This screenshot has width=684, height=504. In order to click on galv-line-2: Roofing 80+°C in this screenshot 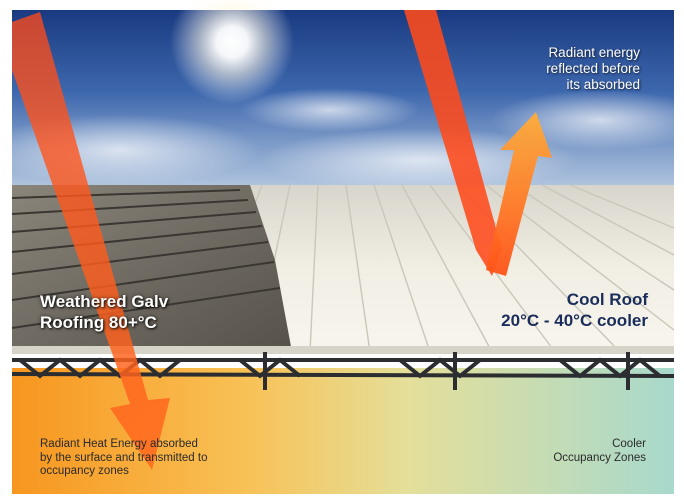, I will do `click(98, 322)`.